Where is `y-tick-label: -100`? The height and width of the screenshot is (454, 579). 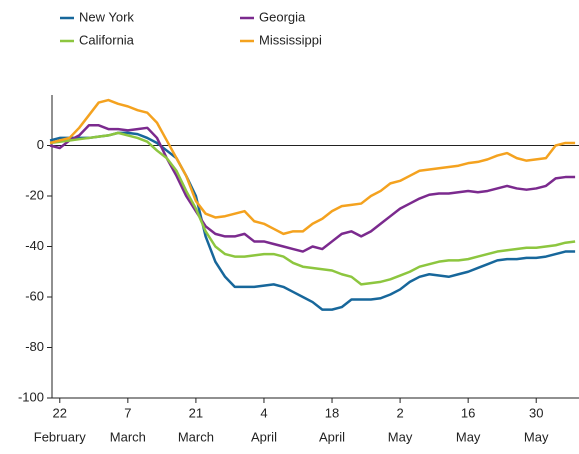 y-tick-label: -100 is located at coordinates (31, 396).